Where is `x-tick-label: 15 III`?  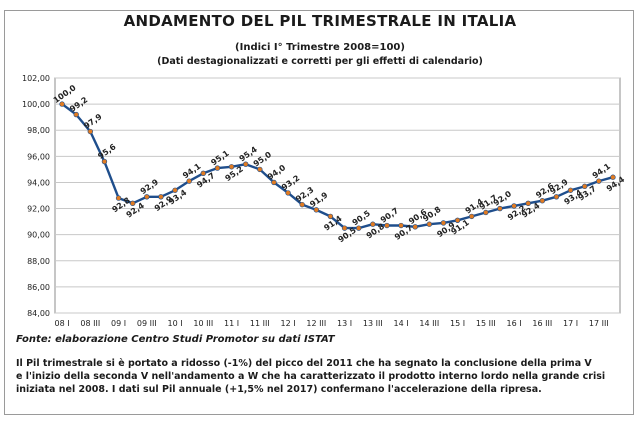 x-tick-label: 15 III is located at coordinates (486, 323).